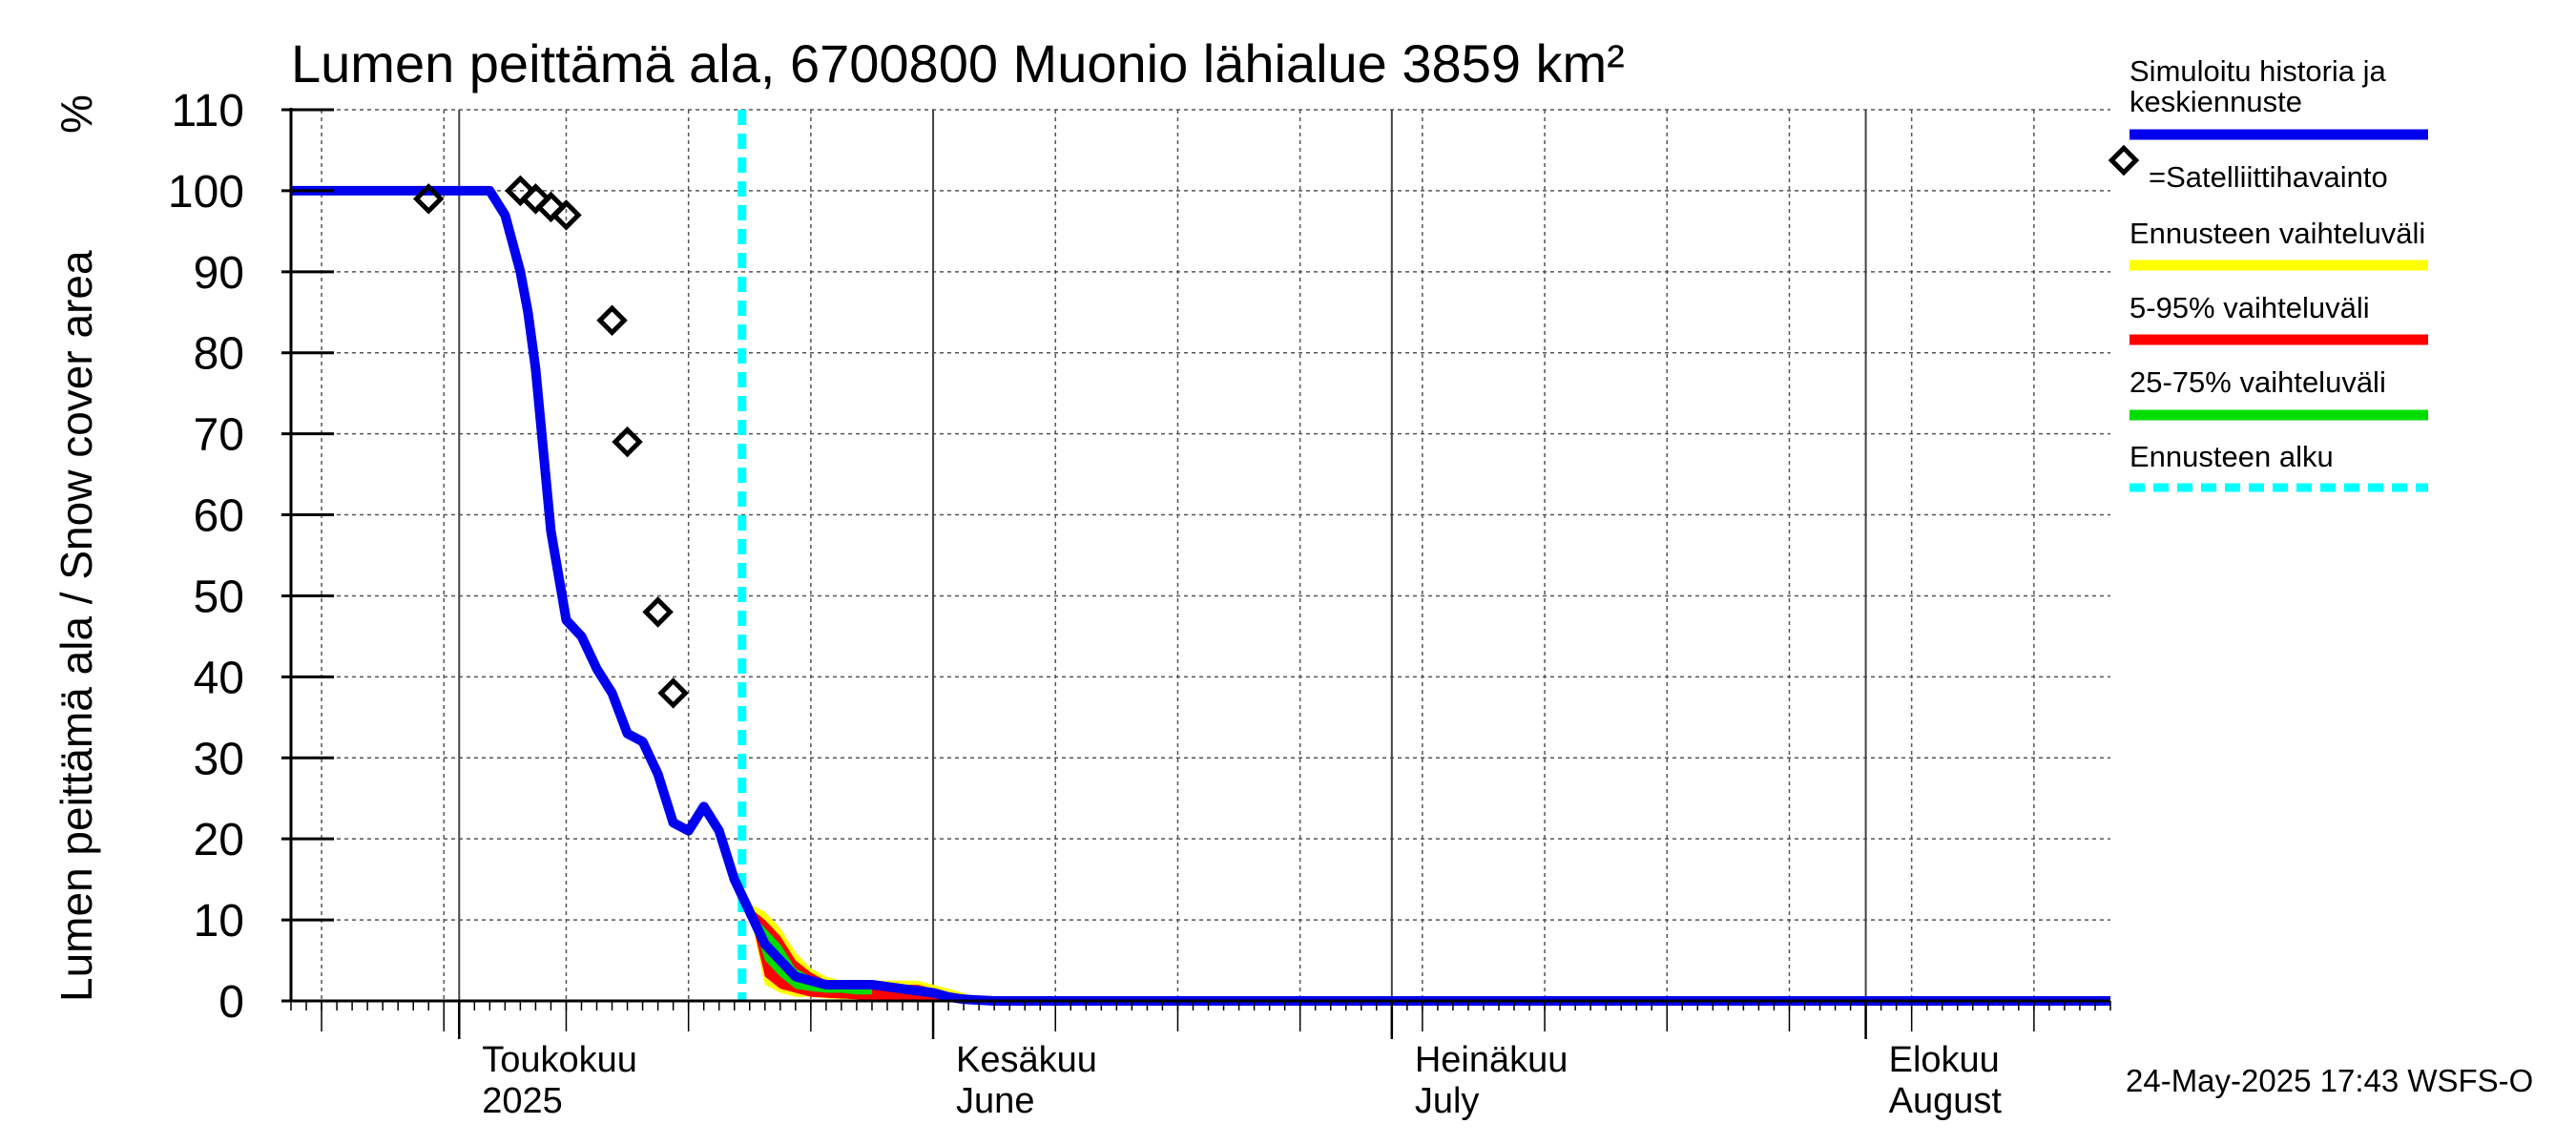 The image size is (2576, 1145). I want to click on month-label-en: August, so click(1946, 1101).